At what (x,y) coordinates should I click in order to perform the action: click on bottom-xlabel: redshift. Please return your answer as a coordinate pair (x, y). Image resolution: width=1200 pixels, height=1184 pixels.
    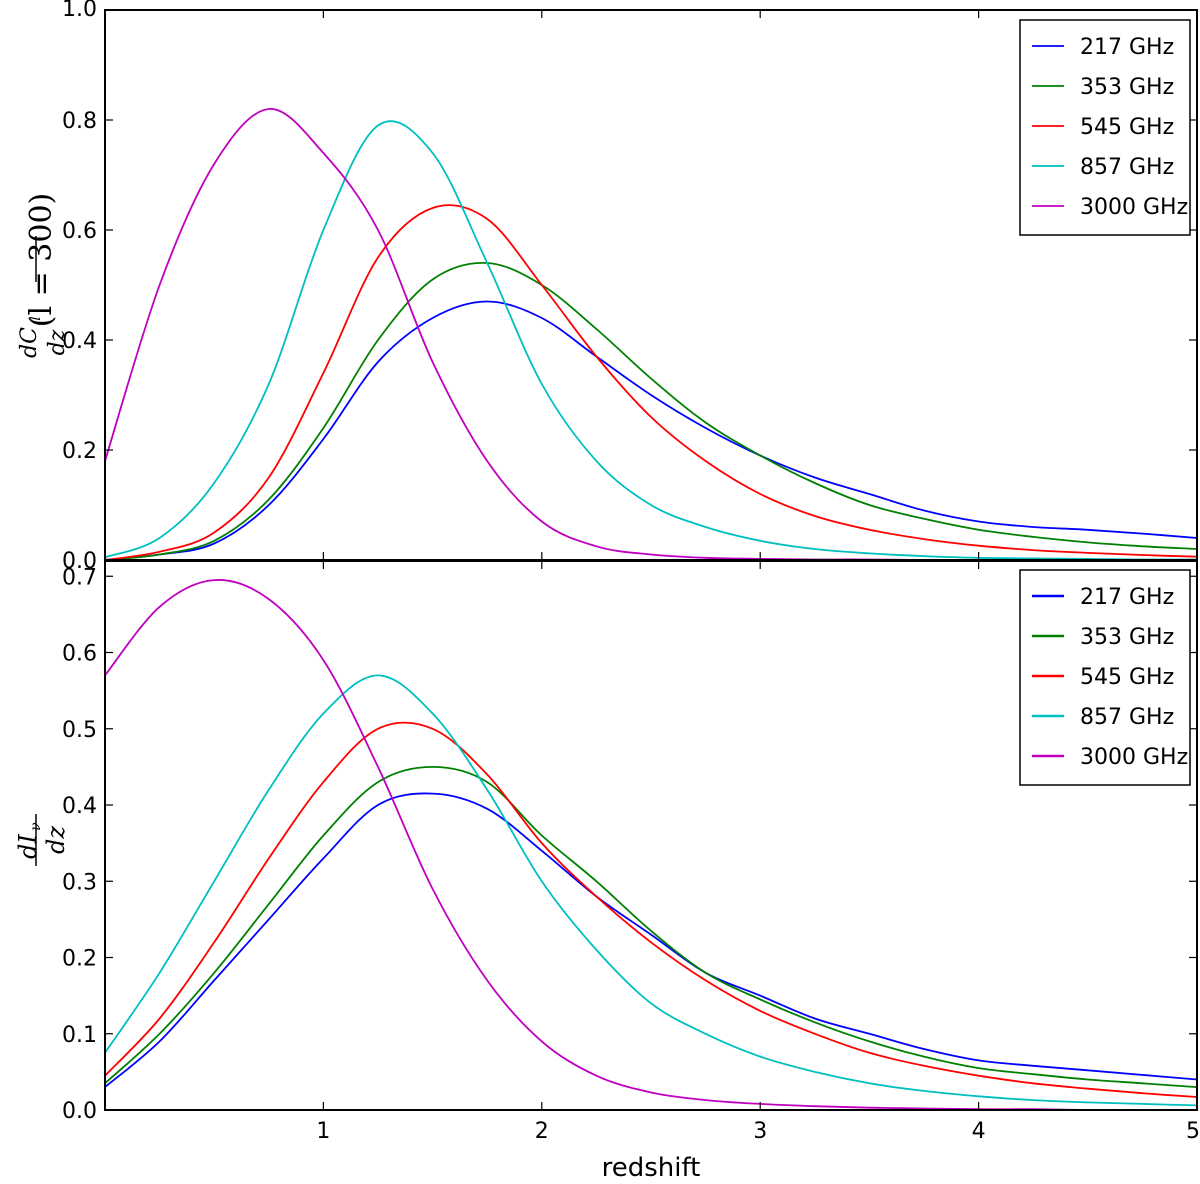
    Looking at the image, I should click on (651, 1168).